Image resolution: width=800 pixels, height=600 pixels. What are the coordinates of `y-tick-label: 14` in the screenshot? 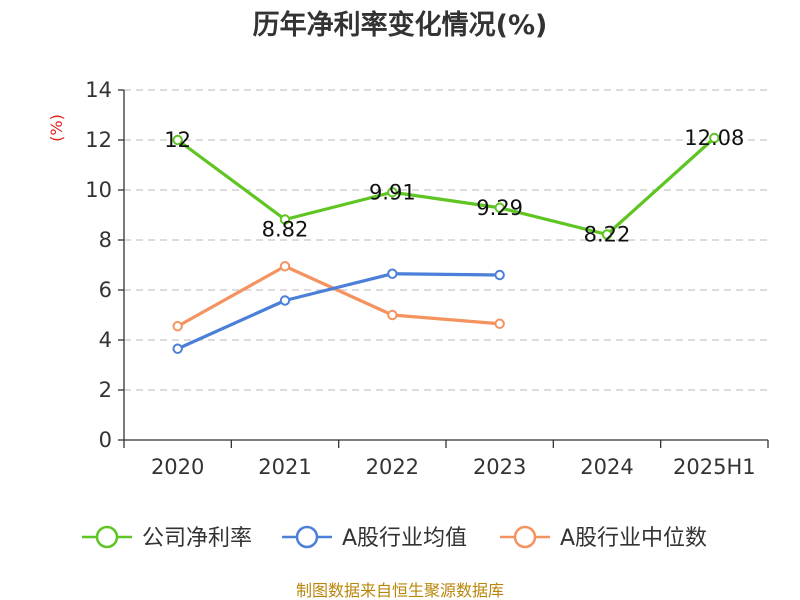 It's located at (98, 90).